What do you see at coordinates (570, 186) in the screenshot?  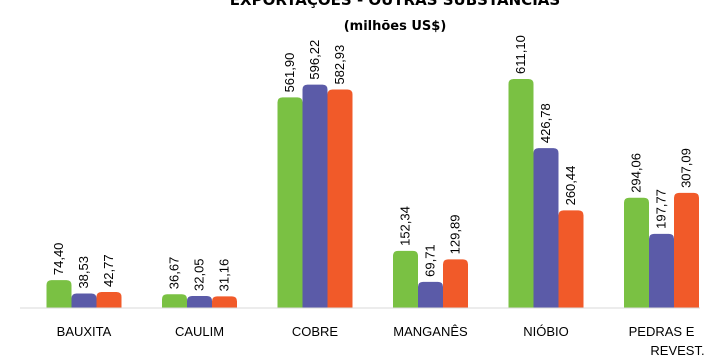 I see `data-label: 260,44` at bounding box center [570, 186].